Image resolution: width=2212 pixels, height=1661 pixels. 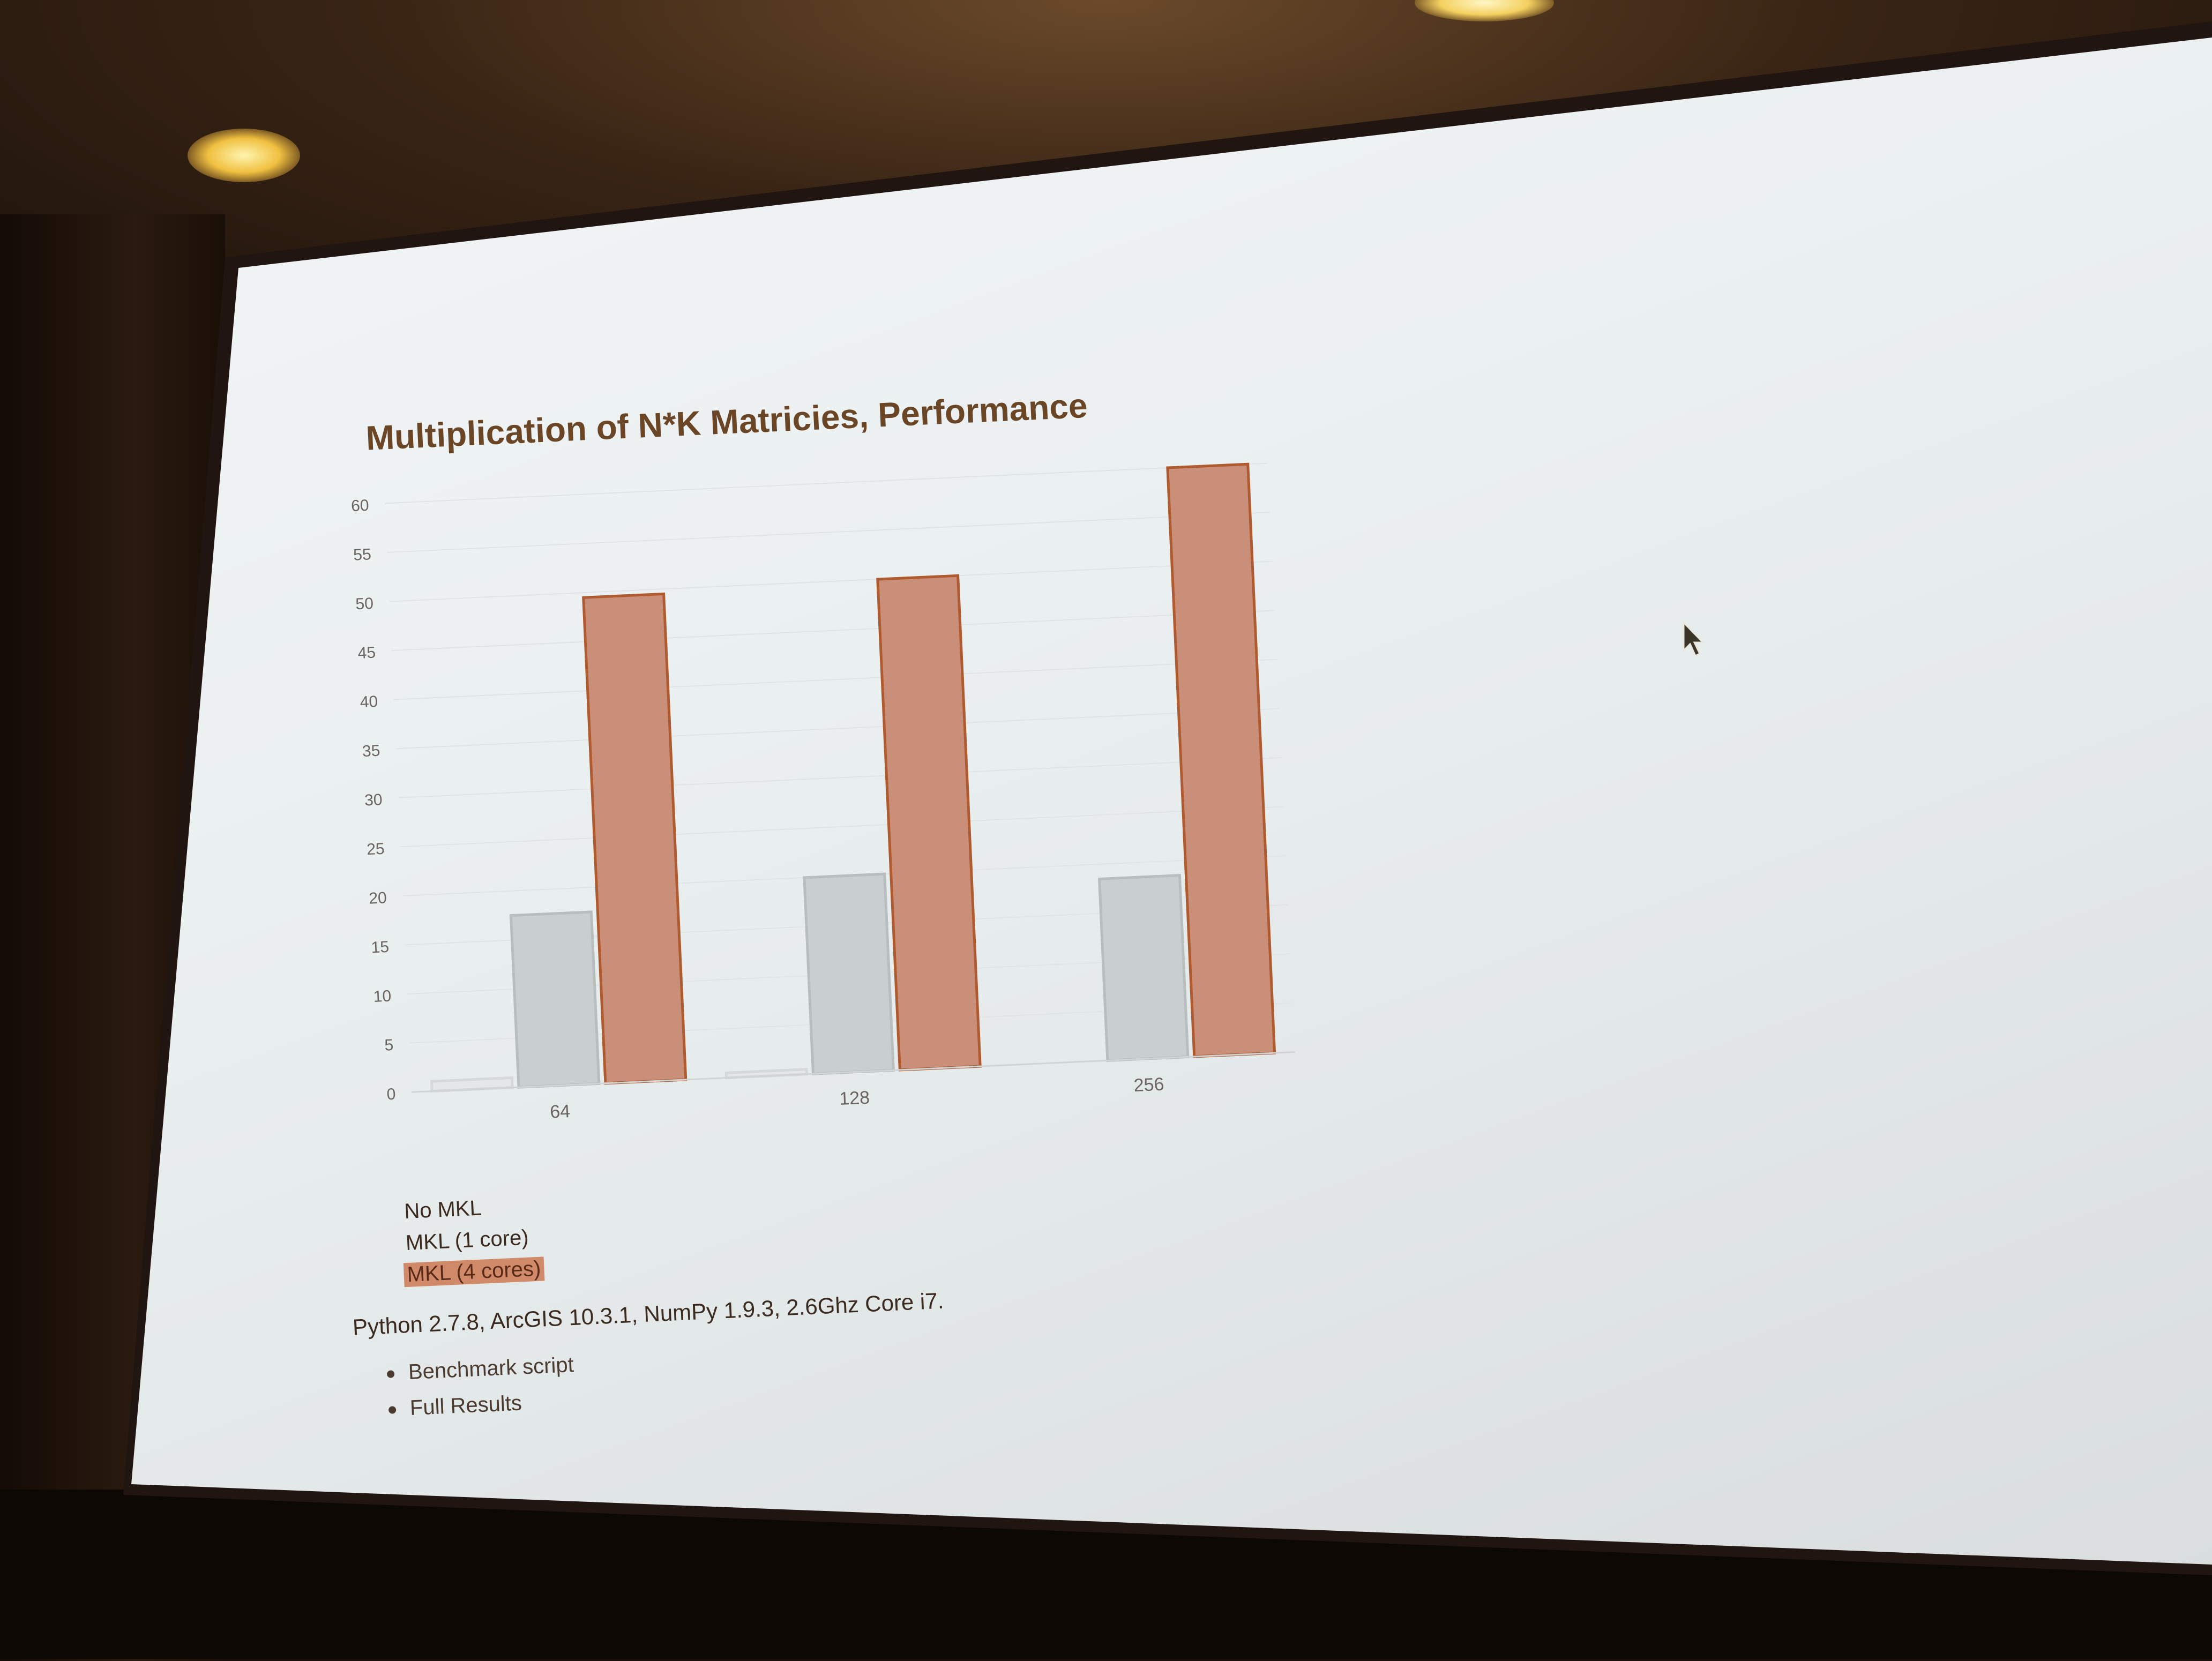 I want to click on legend: No MKL MKL (1 core) MKL (4 cores), so click(x=472, y=1244).